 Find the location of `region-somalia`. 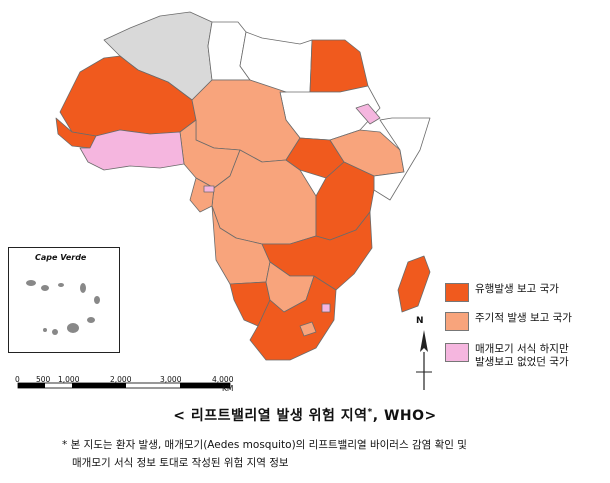

region-somalia is located at coordinates (402, 159).